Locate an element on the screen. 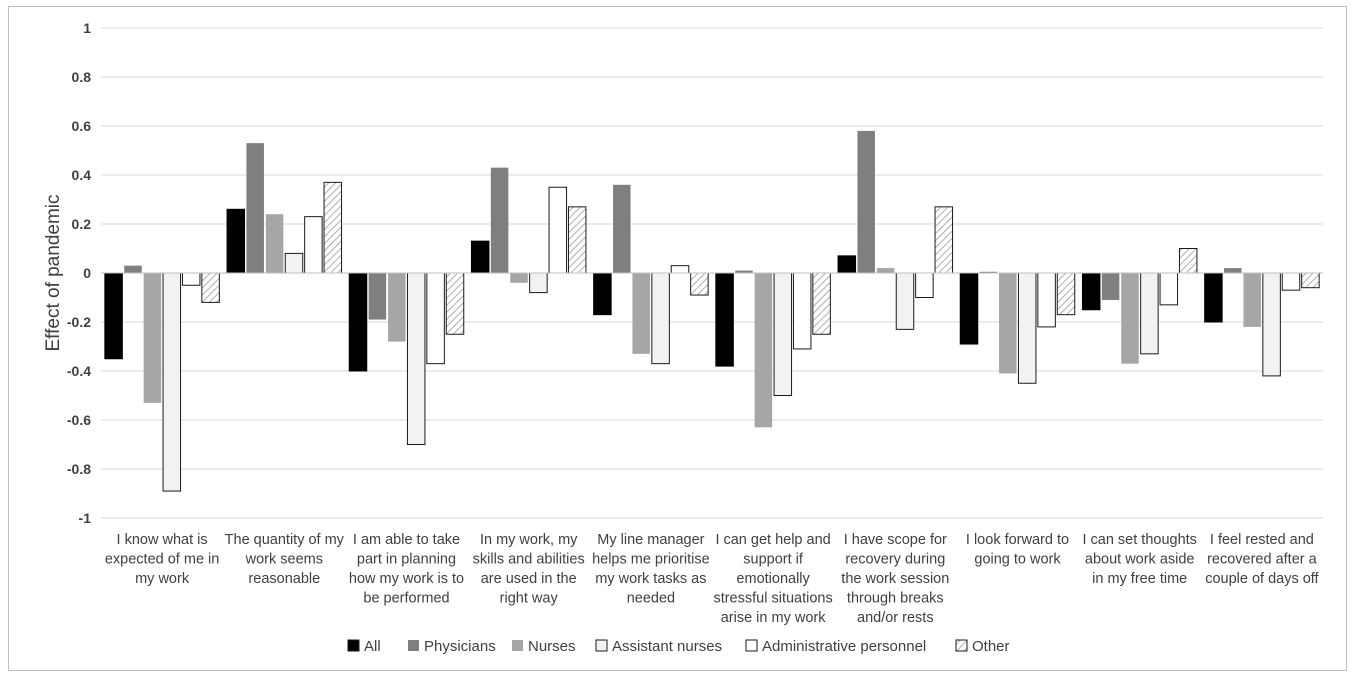 This screenshot has width=1357, height=677. x-tick-label: I know what is expected of me in my work is located at coordinates (162, 559).